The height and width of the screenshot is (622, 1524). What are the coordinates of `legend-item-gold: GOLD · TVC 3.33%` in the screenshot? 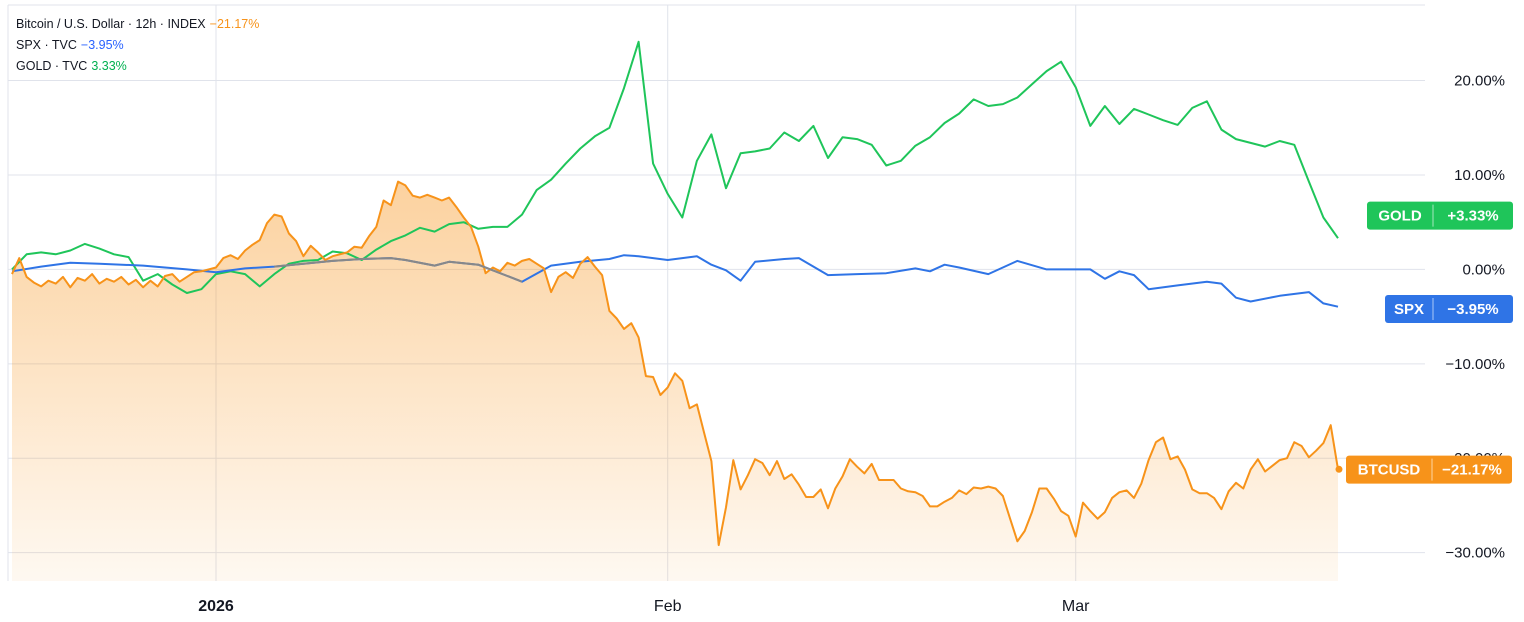 It's located at (137, 66).